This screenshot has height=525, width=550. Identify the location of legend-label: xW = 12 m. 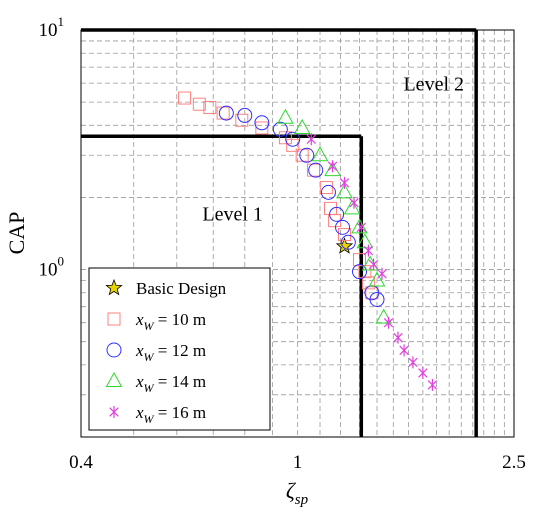
(170, 352).